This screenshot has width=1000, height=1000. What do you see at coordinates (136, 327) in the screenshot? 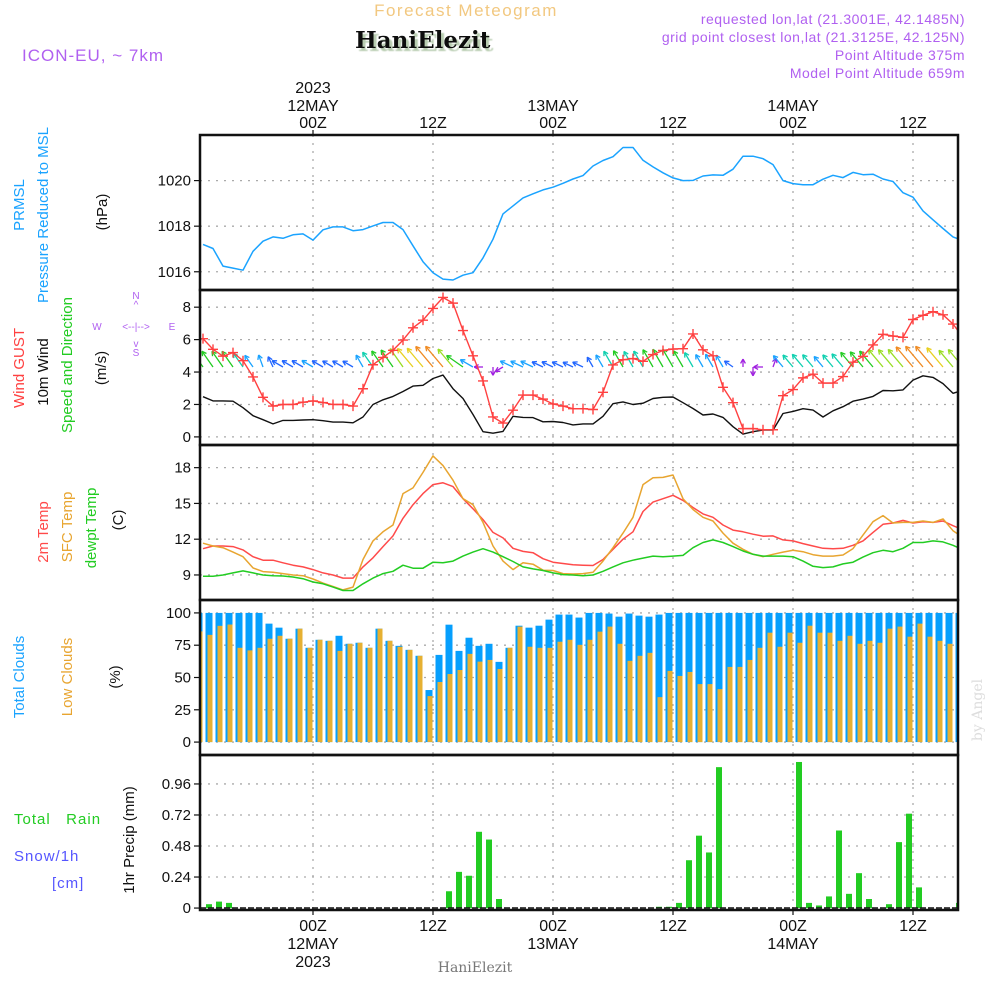
I see `compass-horizontal: <--|-->` at bounding box center [136, 327].